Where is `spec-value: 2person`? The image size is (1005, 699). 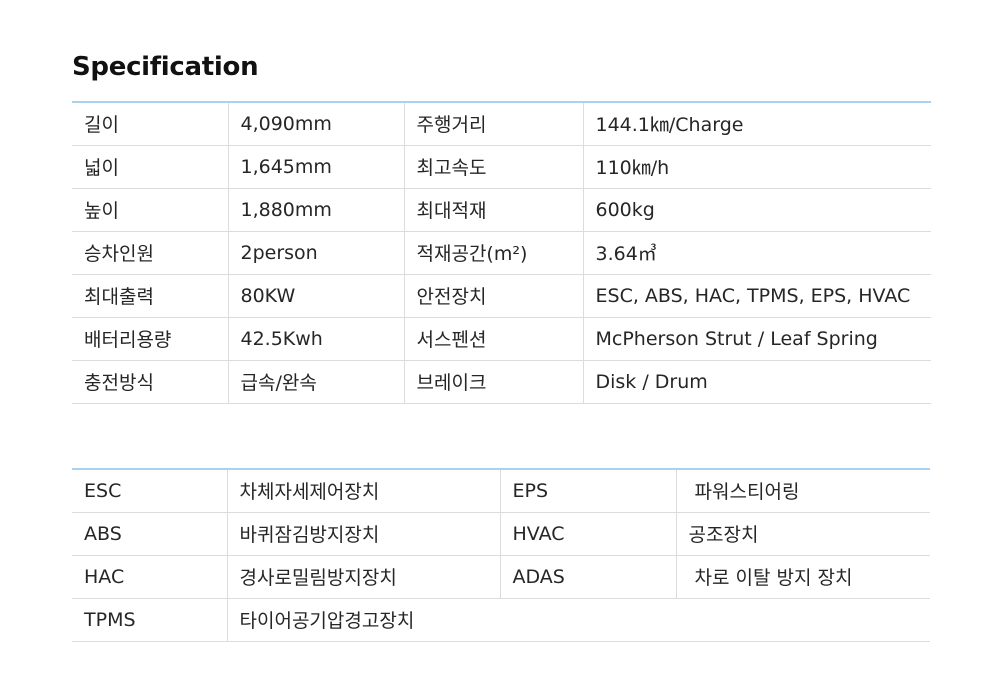
spec-value: 2person is located at coordinates (315, 253).